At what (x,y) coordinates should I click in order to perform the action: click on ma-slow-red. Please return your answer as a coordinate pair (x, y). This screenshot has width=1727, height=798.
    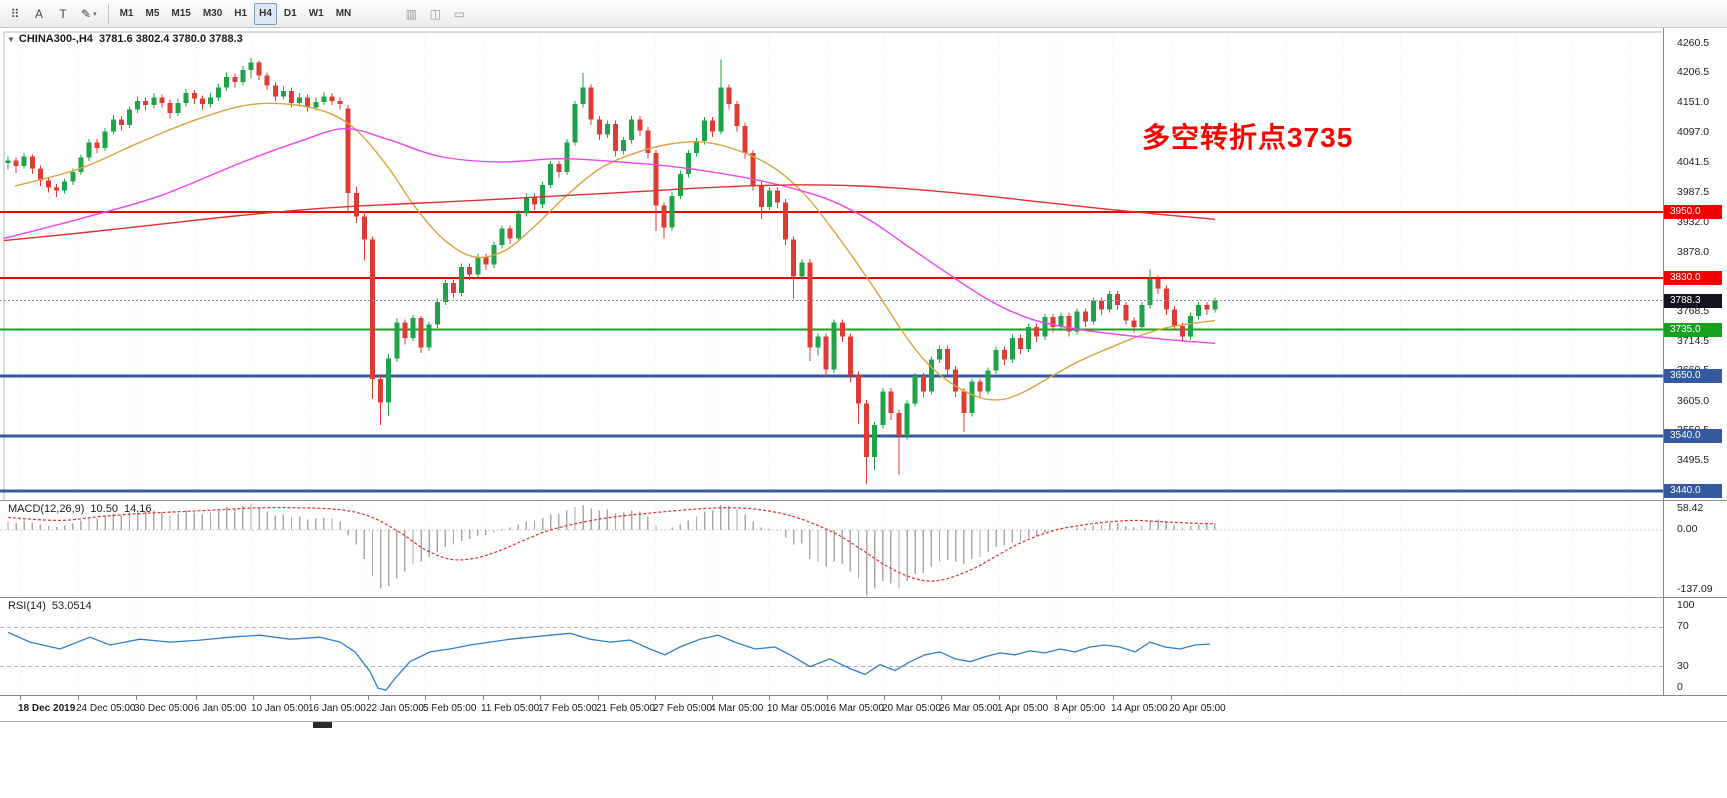
    Looking at the image, I should click on (609, 213).